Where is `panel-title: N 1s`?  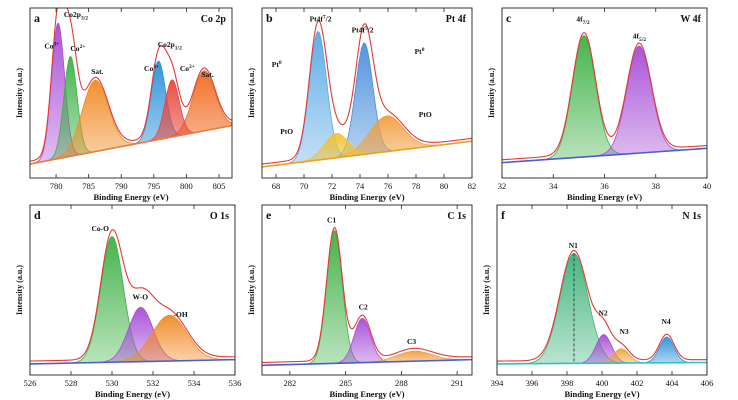
panel-title: N 1s is located at coordinates (691, 216).